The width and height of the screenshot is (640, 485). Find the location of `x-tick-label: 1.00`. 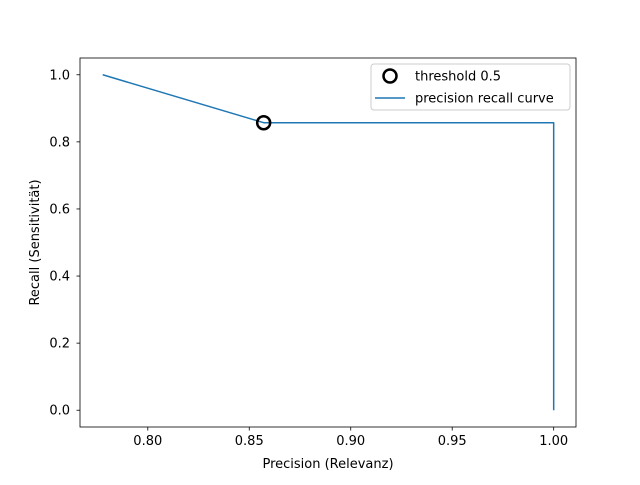

x-tick-label: 1.00 is located at coordinates (553, 441).